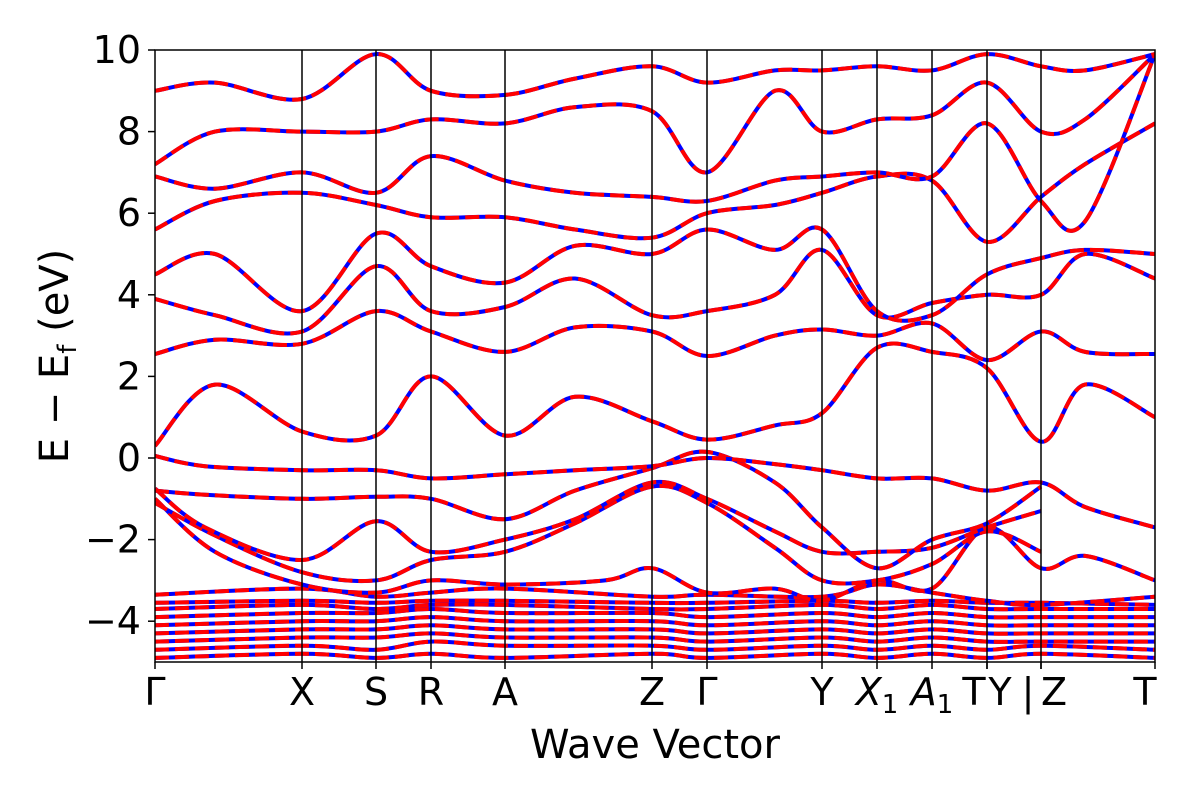 Image resolution: width=1200 pixels, height=800 pixels. I want to click on y-axis-title-main: E − E, so click(55, 409).